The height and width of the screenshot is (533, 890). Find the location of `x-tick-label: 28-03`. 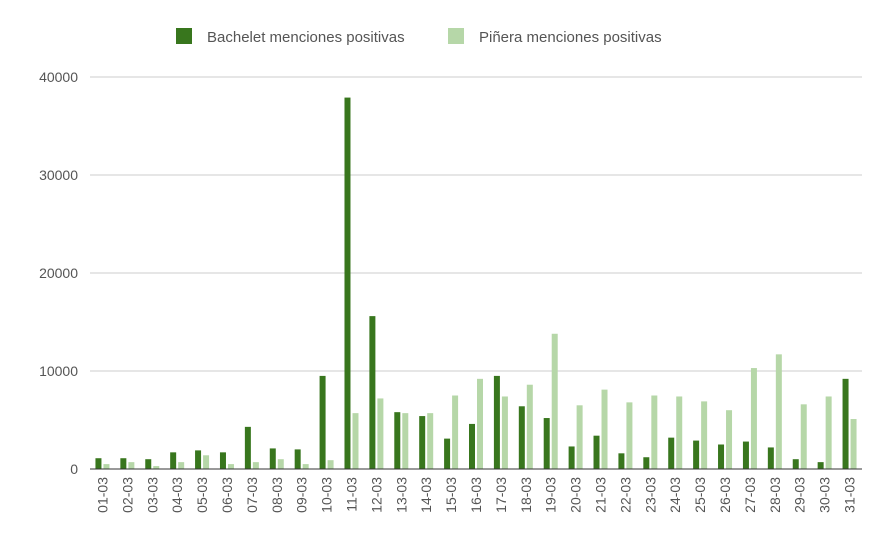

x-tick-label: 28-03 is located at coordinates (775, 495).